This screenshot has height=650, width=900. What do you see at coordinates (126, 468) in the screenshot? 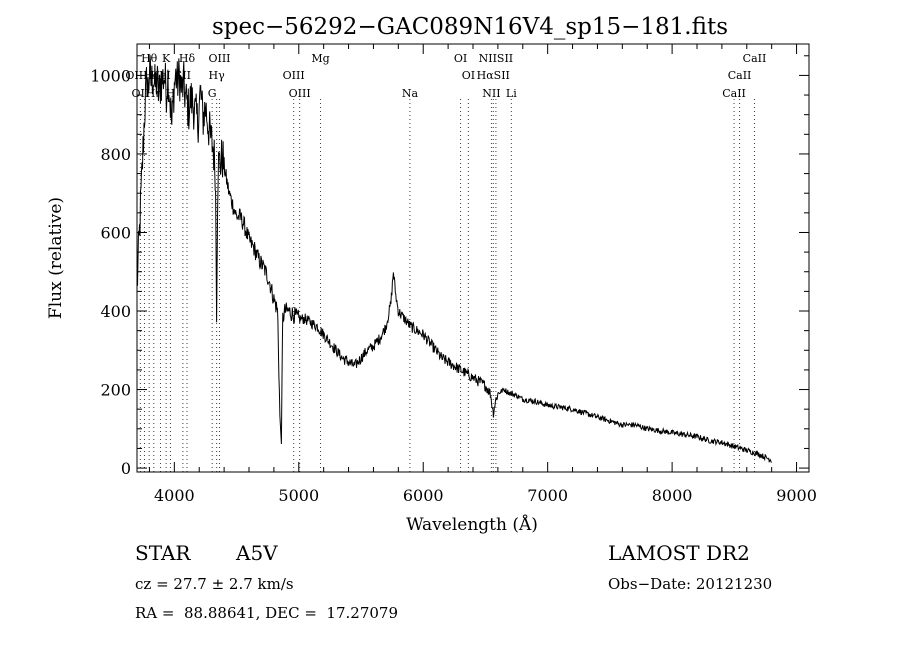
I see `y-tick-label: 0` at bounding box center [126, 468].